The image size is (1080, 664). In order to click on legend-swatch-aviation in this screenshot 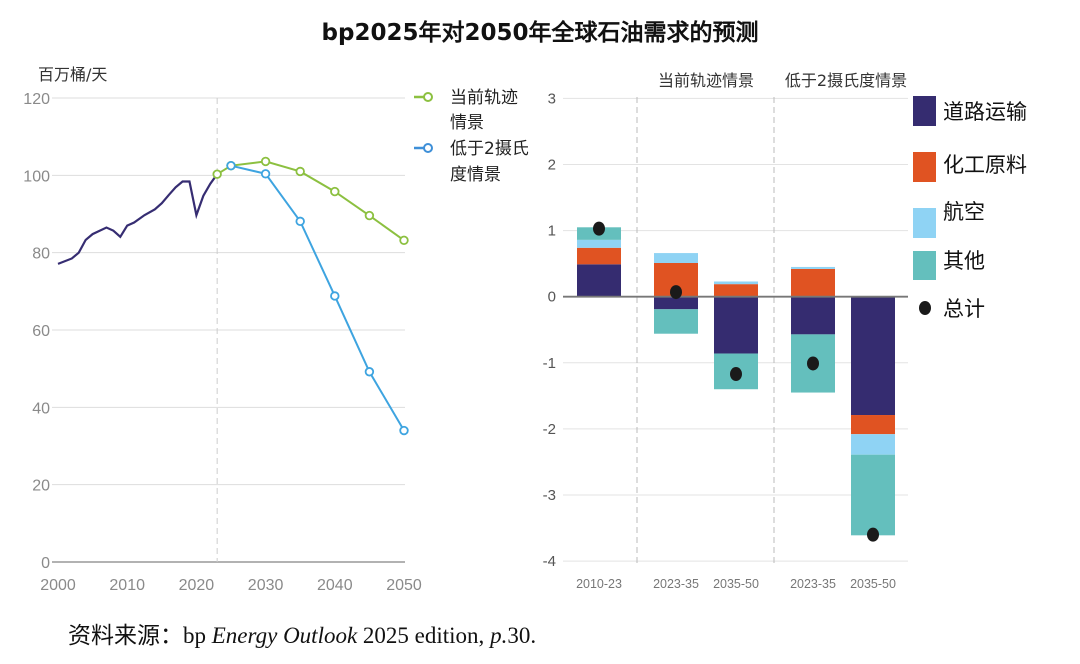, I will do `click(924, 223)`.